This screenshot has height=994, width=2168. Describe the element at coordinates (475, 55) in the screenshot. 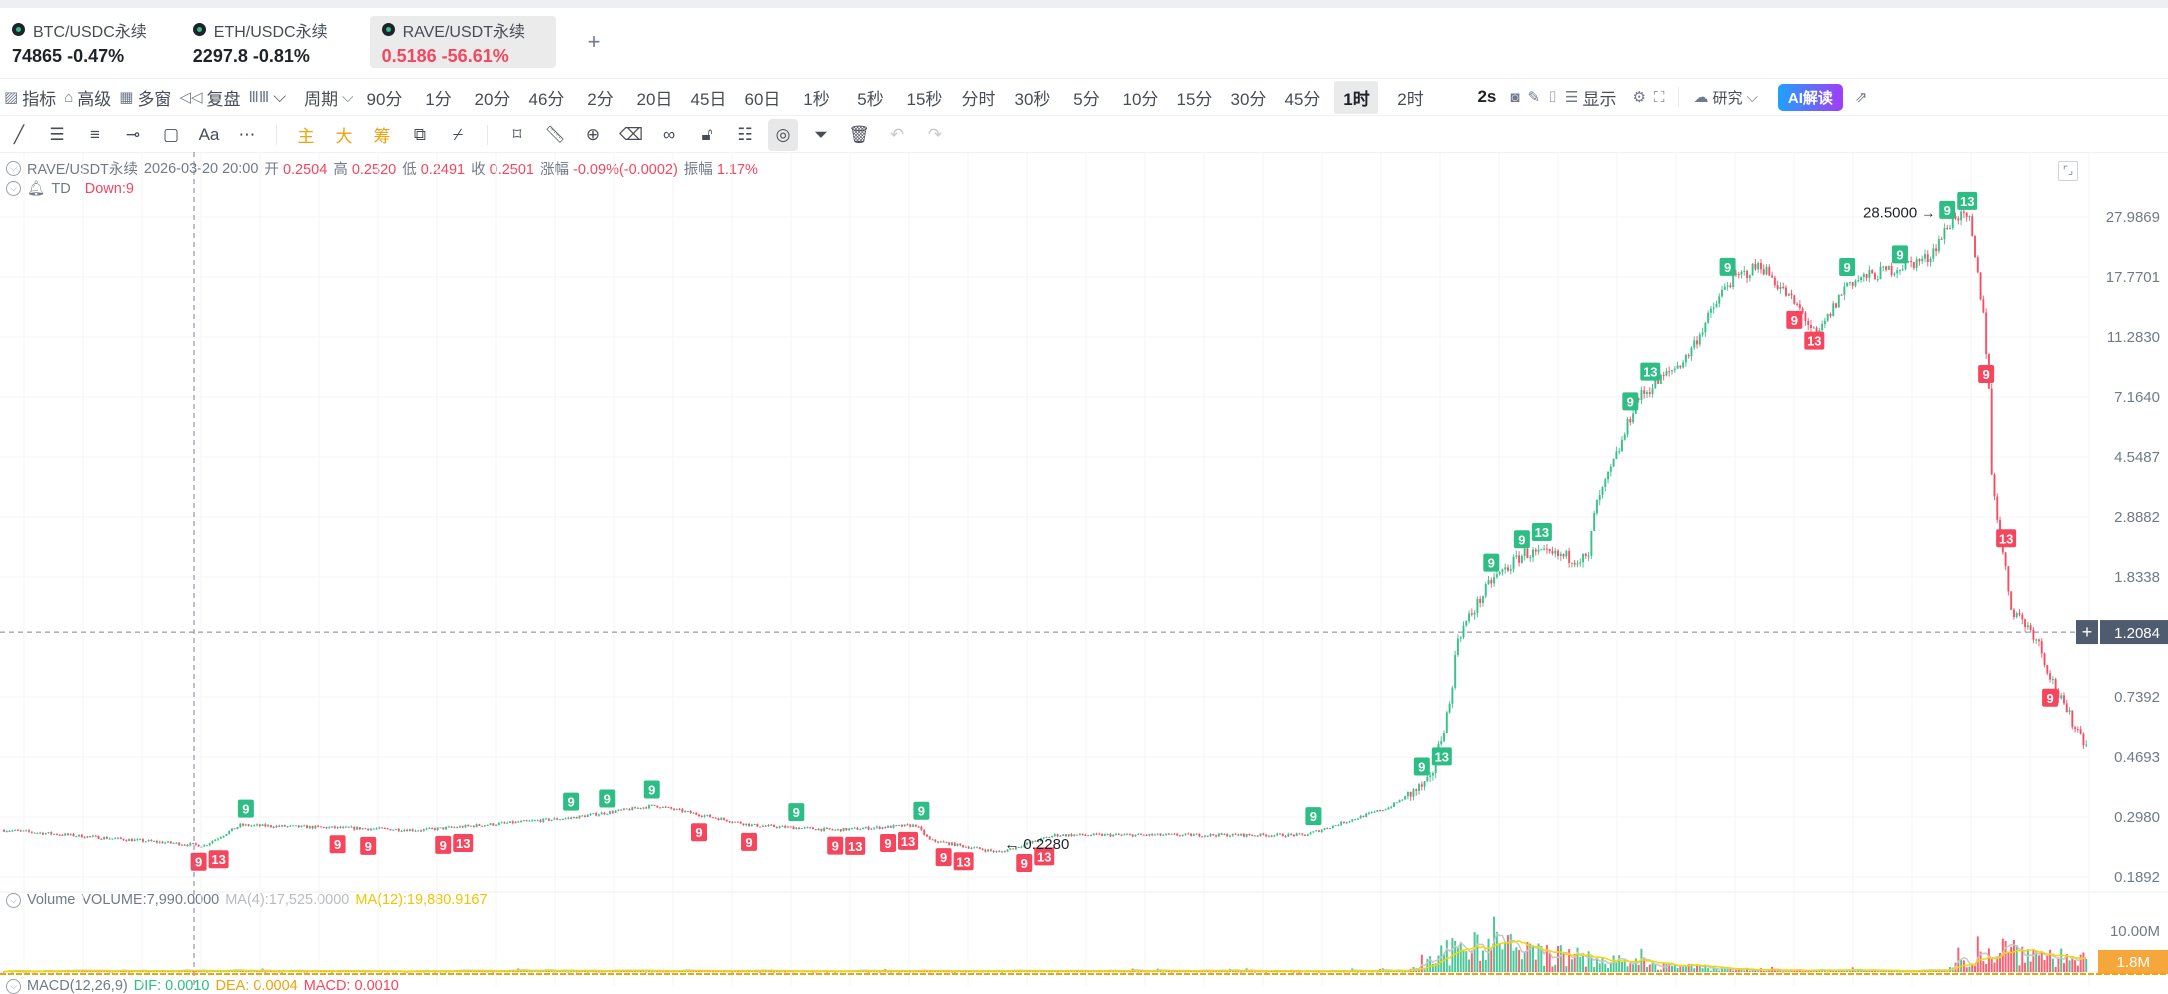

I see `tab-change: -56.61%` at that location.